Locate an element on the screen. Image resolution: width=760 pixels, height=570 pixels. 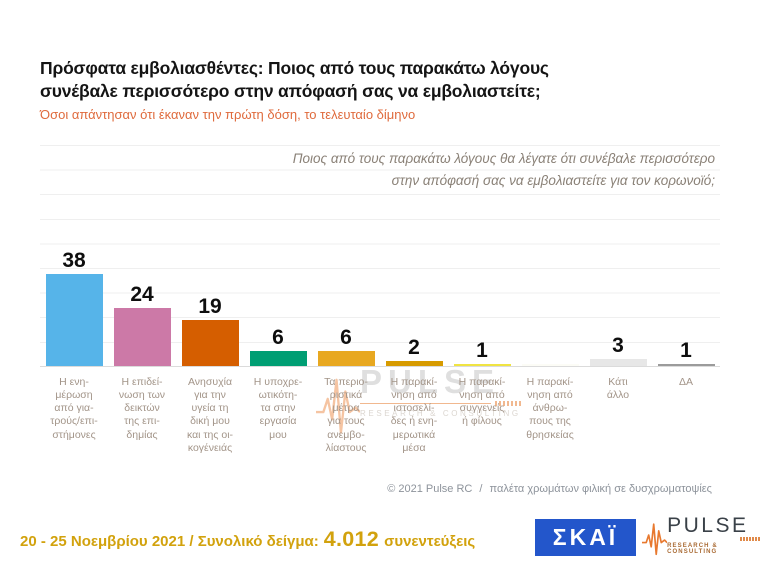
pulse-logo-rule is located at coordinates (713, 539).